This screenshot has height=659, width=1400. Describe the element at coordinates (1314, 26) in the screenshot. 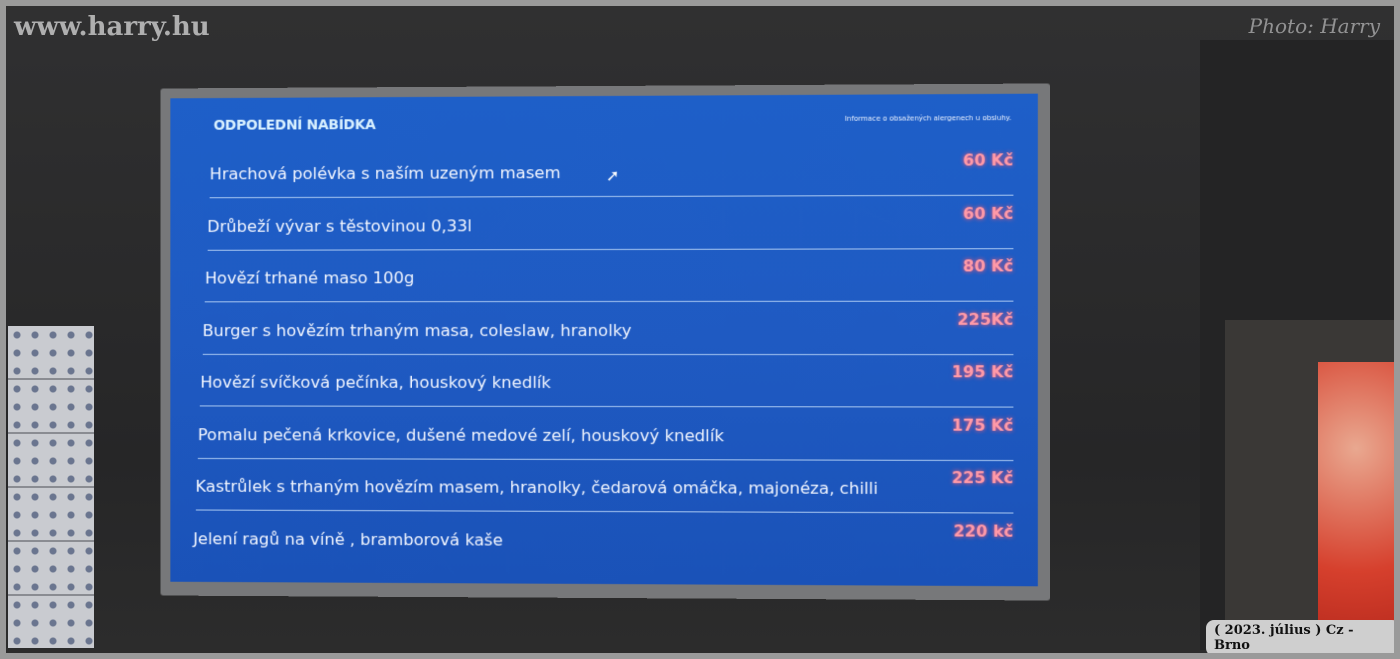

I see `photo-credit: Photo: Harry` at that location.